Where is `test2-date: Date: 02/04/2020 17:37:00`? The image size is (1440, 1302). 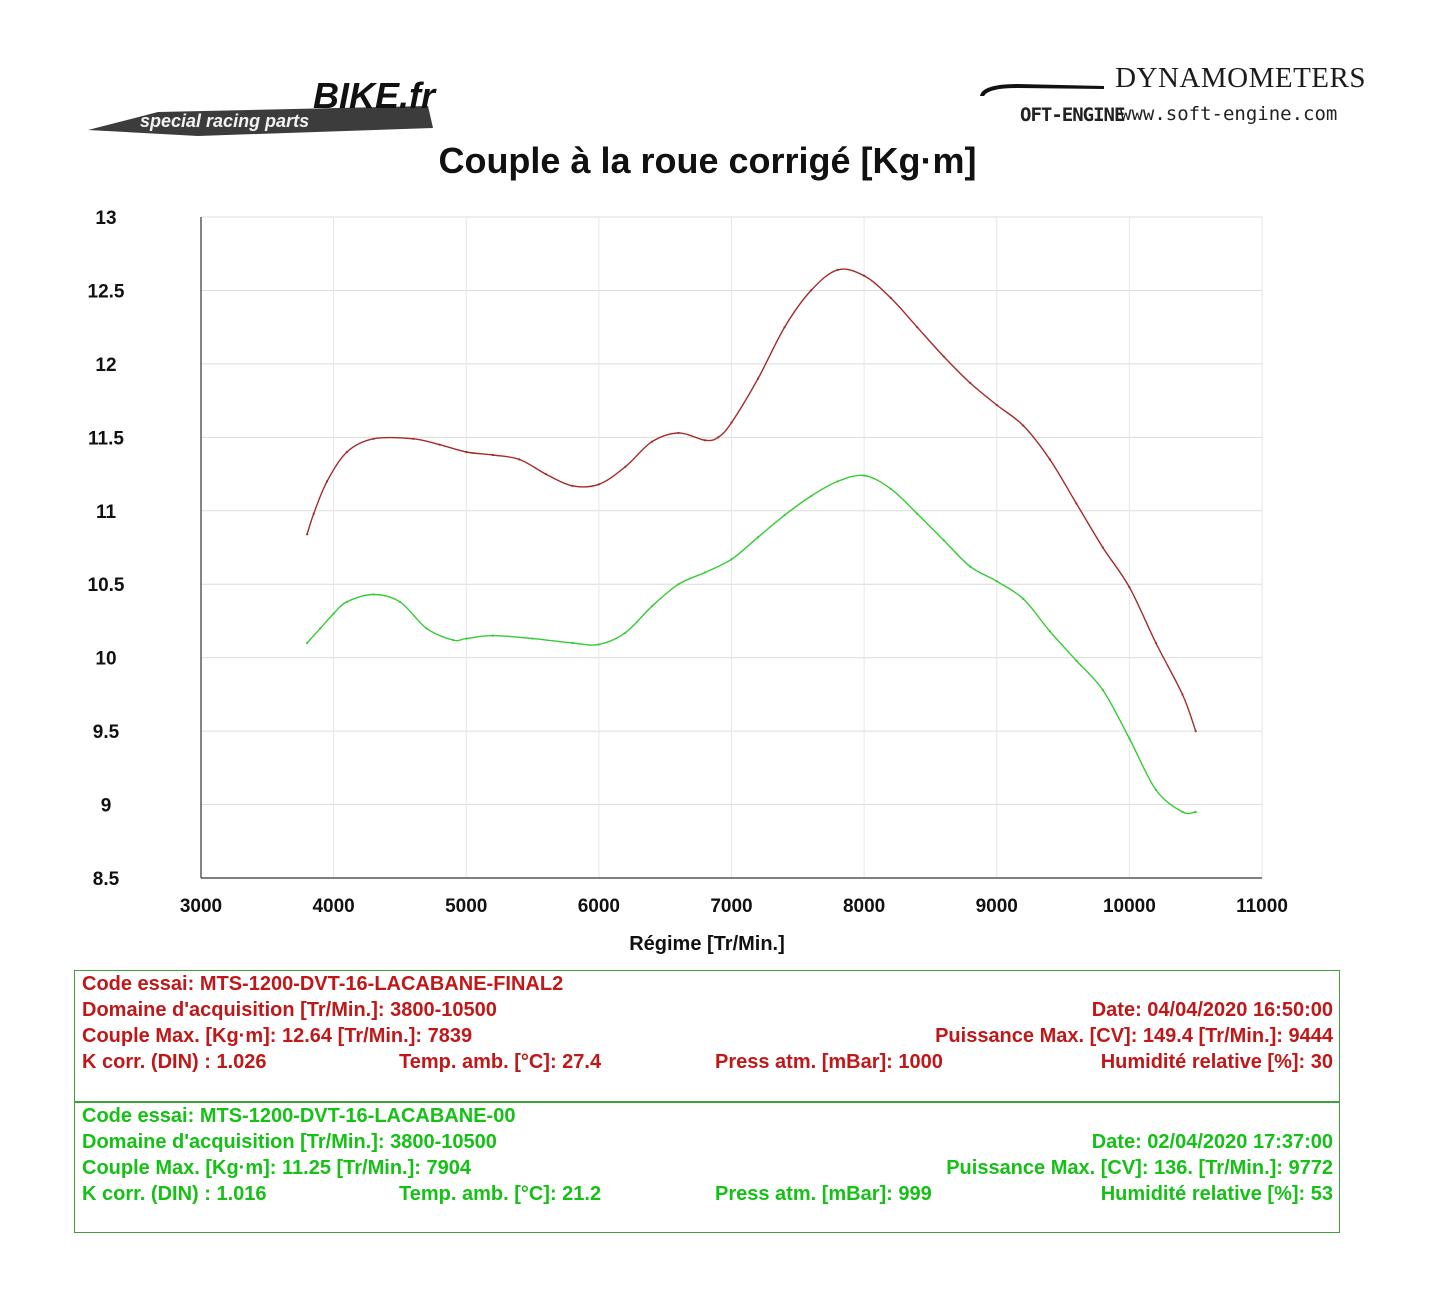 test2-date: Date: 02/04/2020 17:37:00 is located at coordinates (1212, 1142).